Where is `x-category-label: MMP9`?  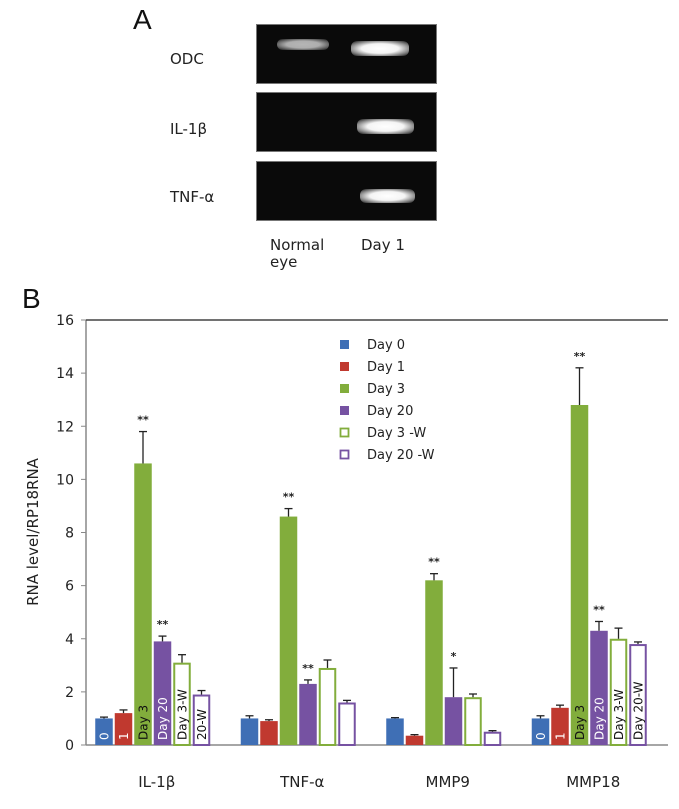
x-category-label: MMP9 is located at coordinates (448, 782).